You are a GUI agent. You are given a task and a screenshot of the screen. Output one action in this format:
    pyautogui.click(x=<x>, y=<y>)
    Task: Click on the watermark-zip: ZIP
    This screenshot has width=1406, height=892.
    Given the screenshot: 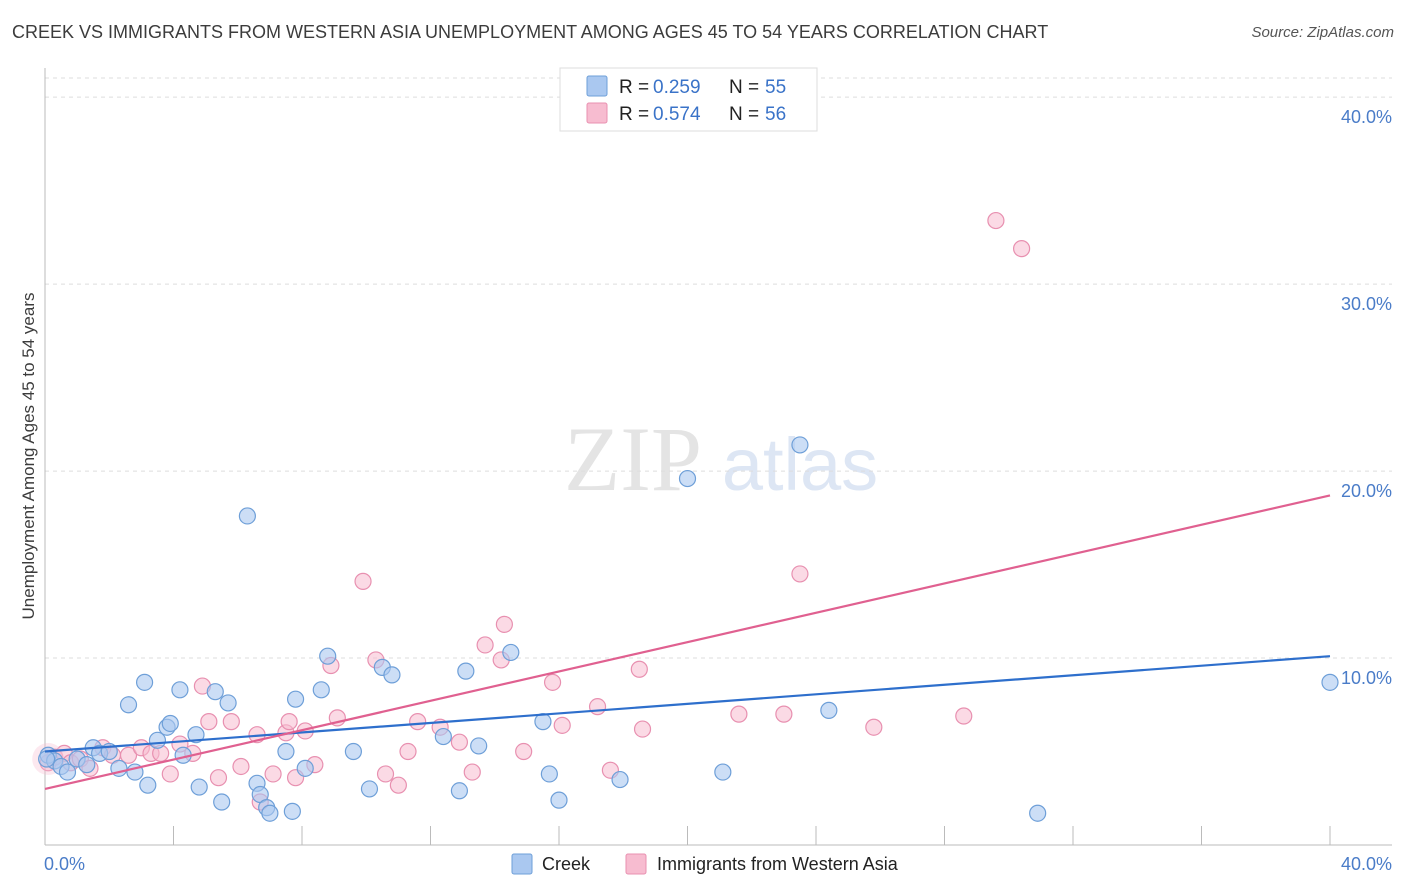 What is the action you would take?
    pyautogui.click(x=633, y=459)
    